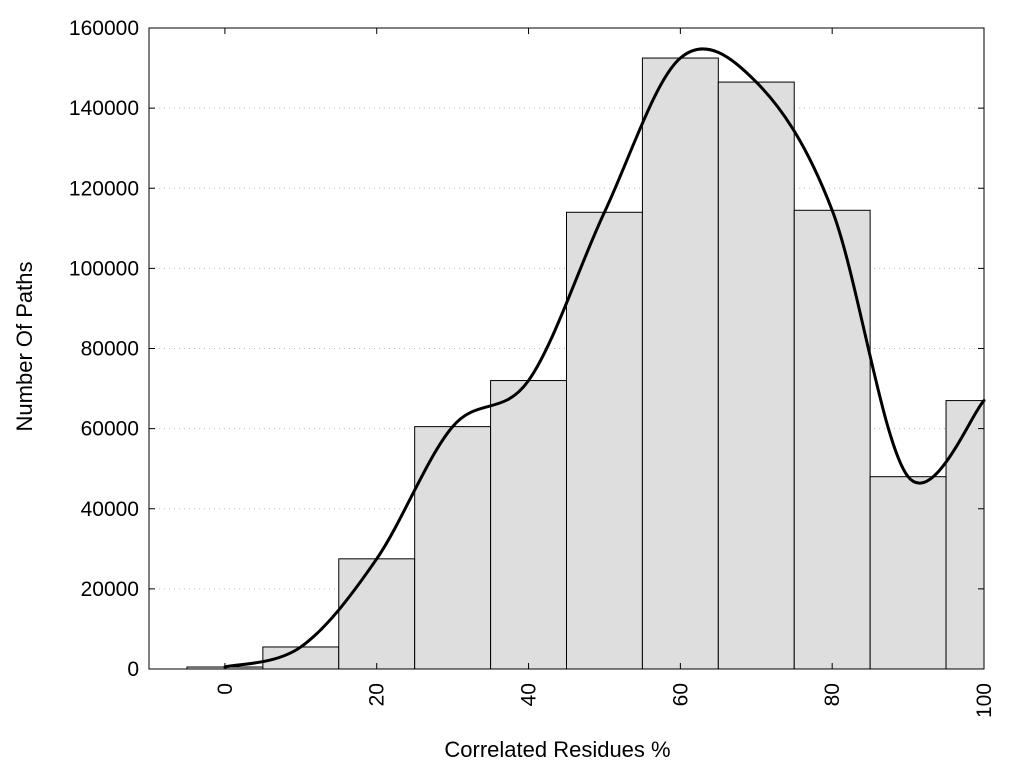  I want to click on x-axis-title: Correlated Residues %, so click(557, 749).